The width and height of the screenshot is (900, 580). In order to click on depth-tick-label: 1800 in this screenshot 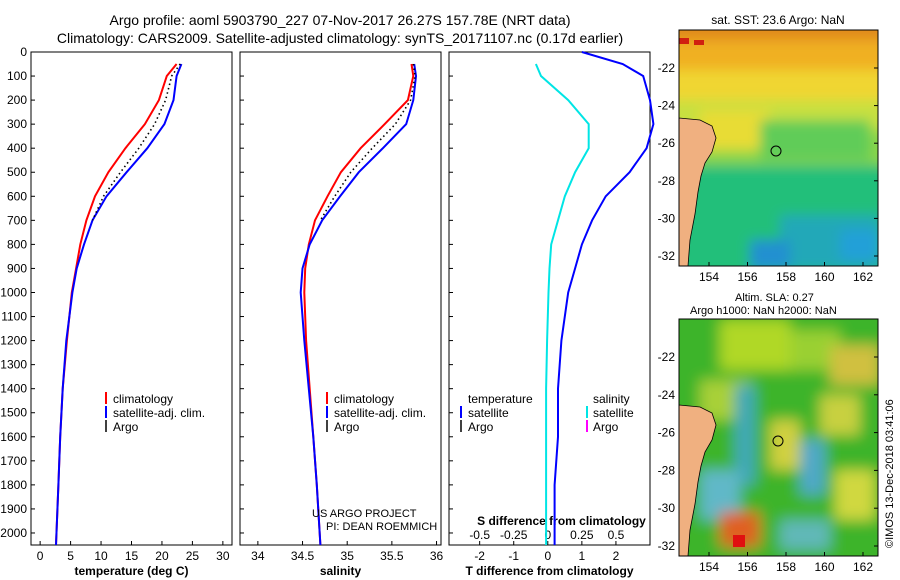, I will do `click(13, 485)`.